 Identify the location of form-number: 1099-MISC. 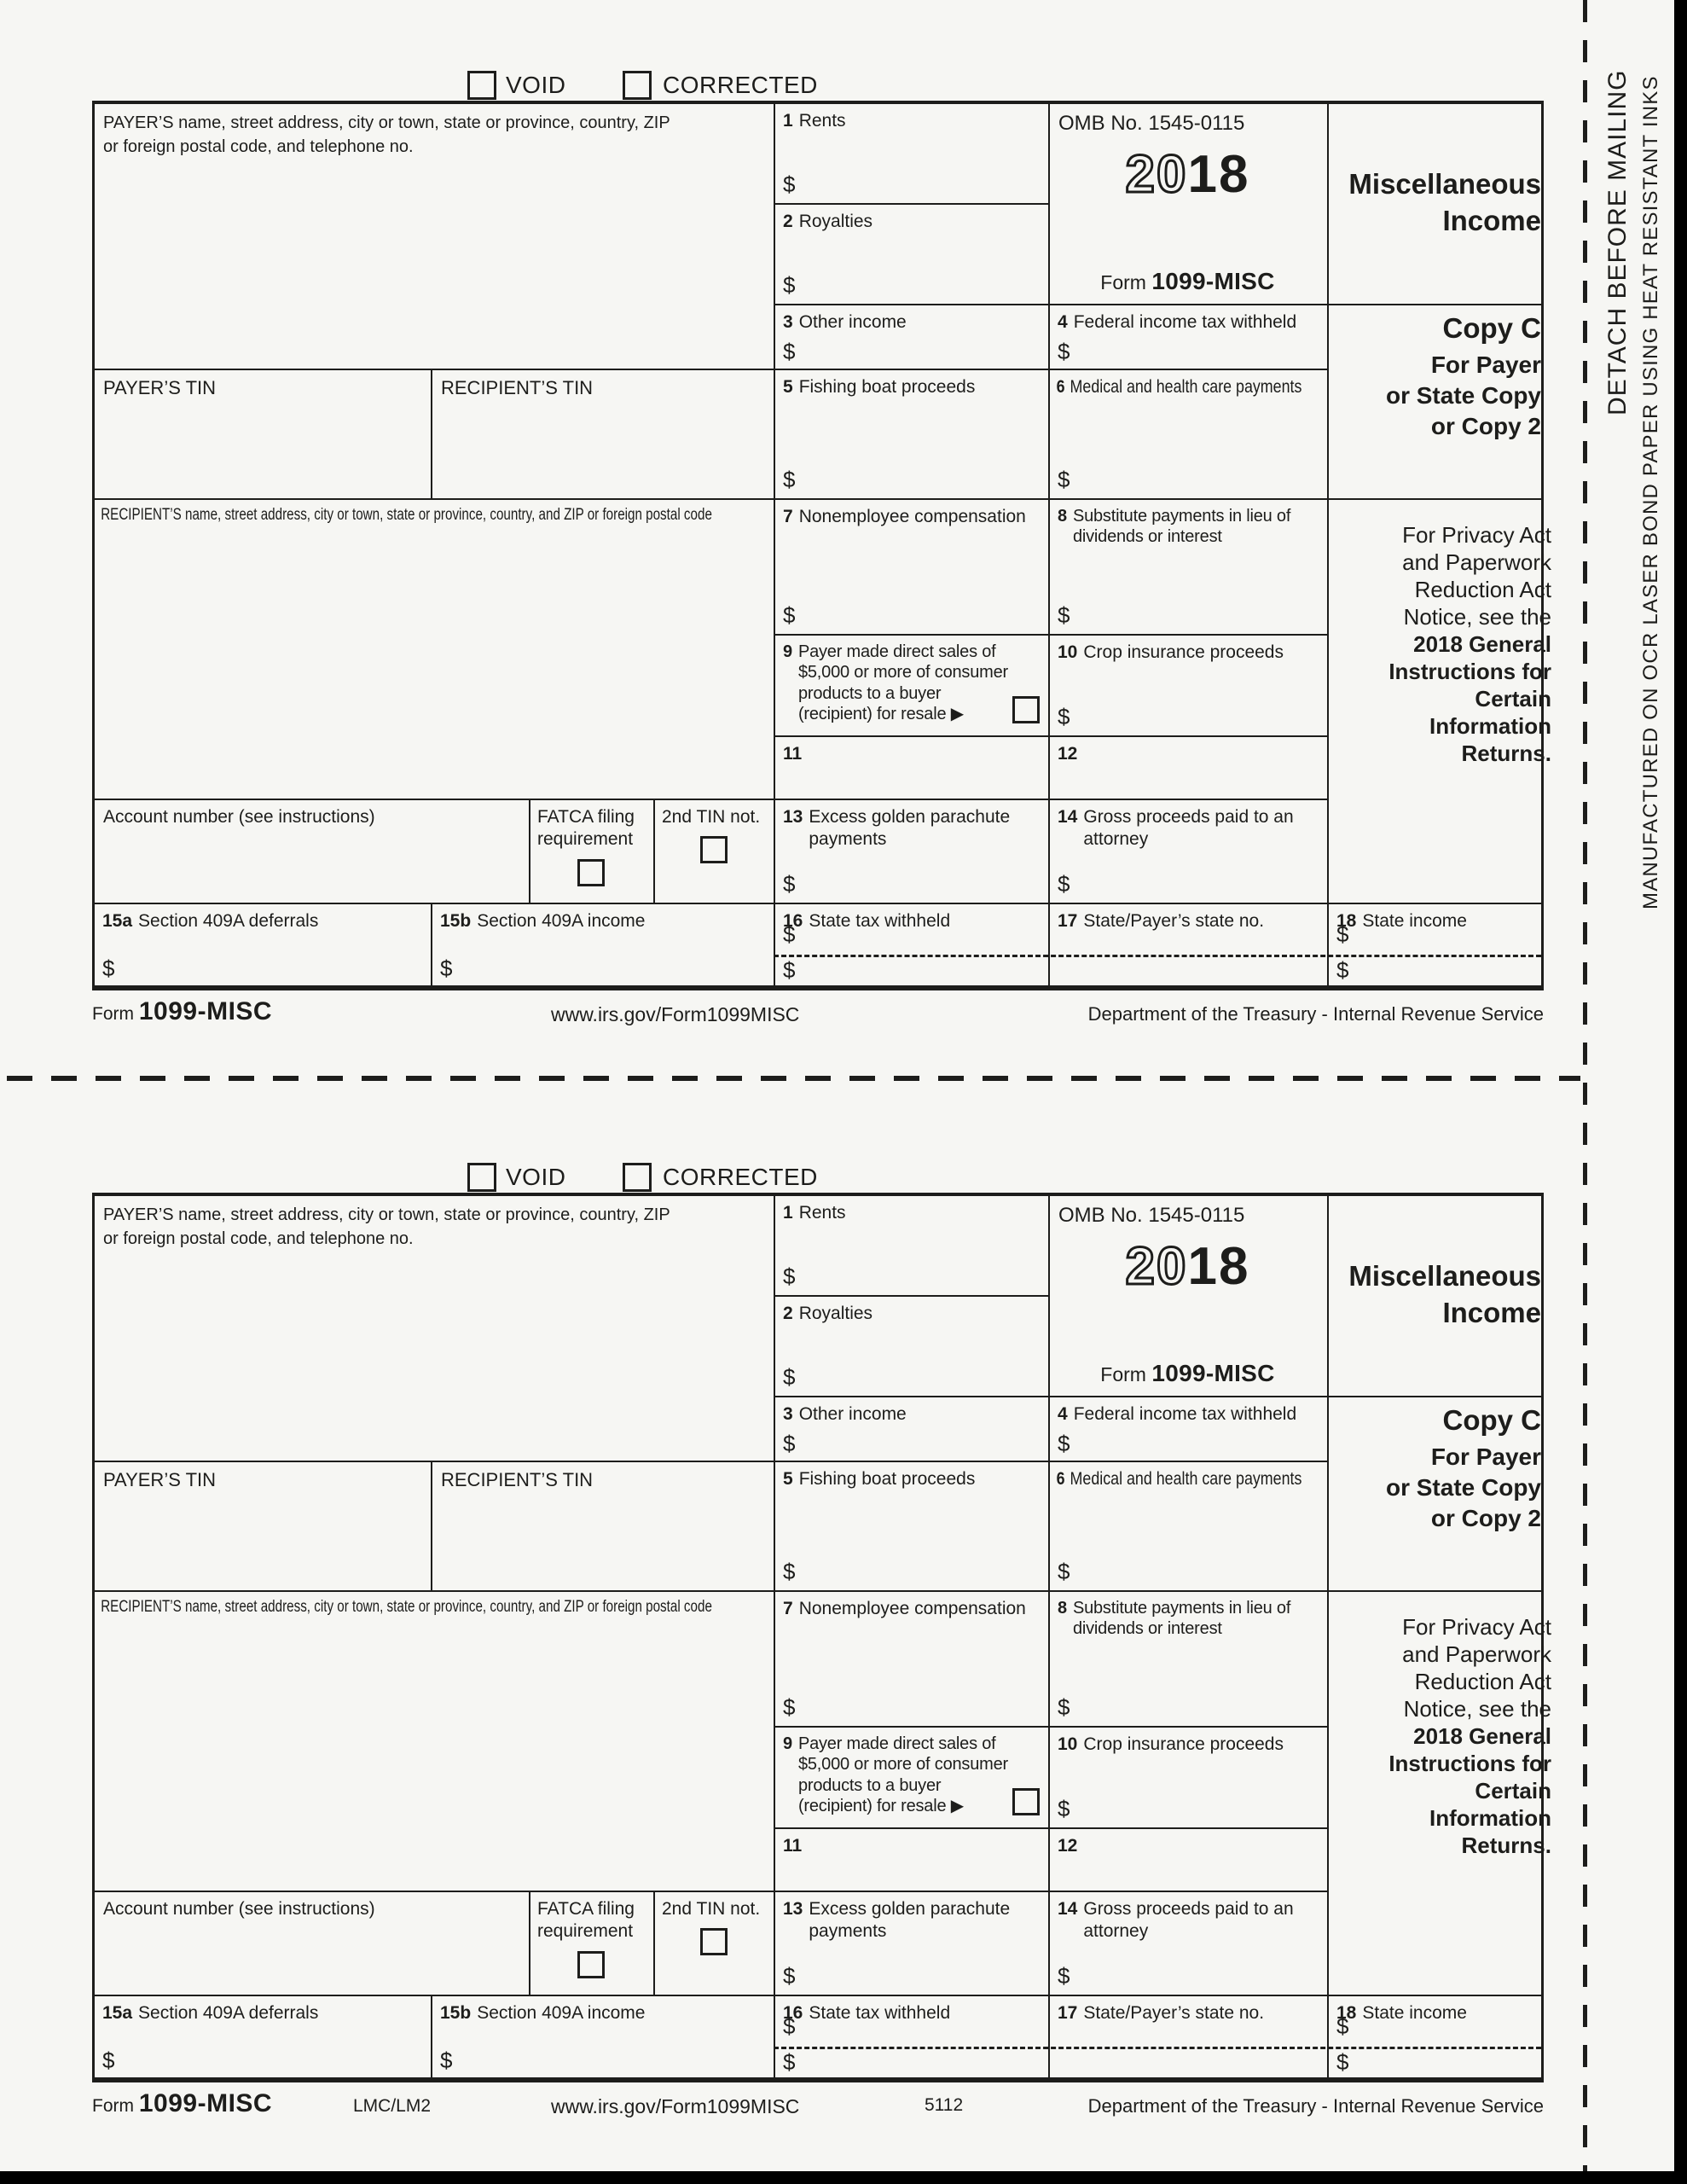
(1213, 1373).